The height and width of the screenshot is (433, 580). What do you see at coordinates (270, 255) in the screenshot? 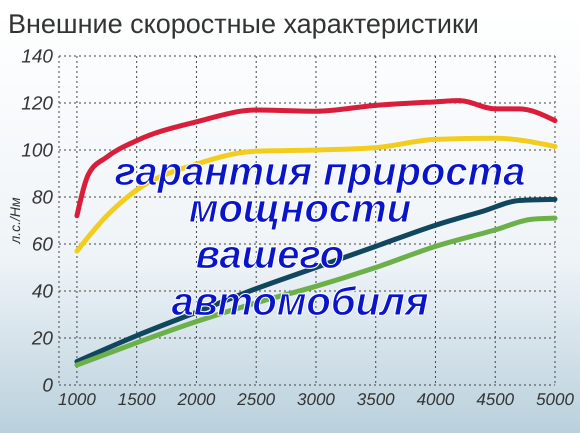
I see `annotation: вашего` at bounding box center [270, 255].